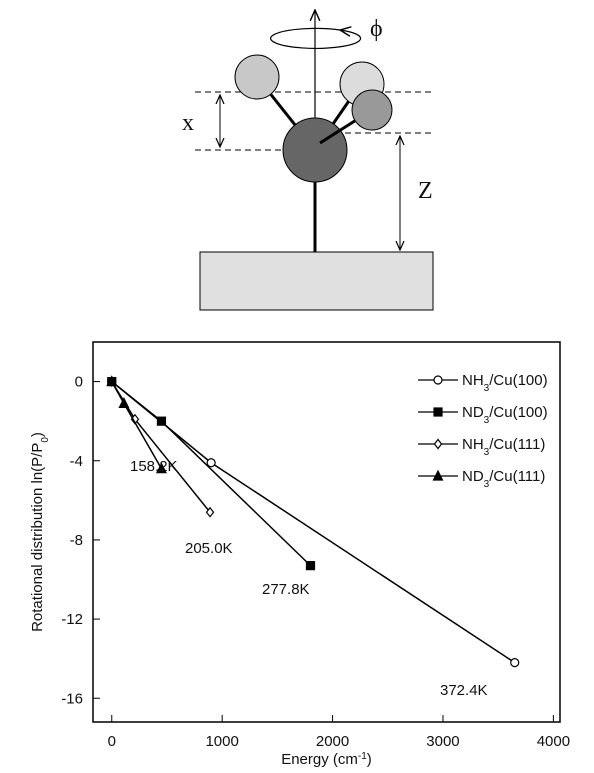 This screenshot has width=594, height=773. Describe the element at coordinates (315, 150) in the screenshot. I see `n-atom` at that location.